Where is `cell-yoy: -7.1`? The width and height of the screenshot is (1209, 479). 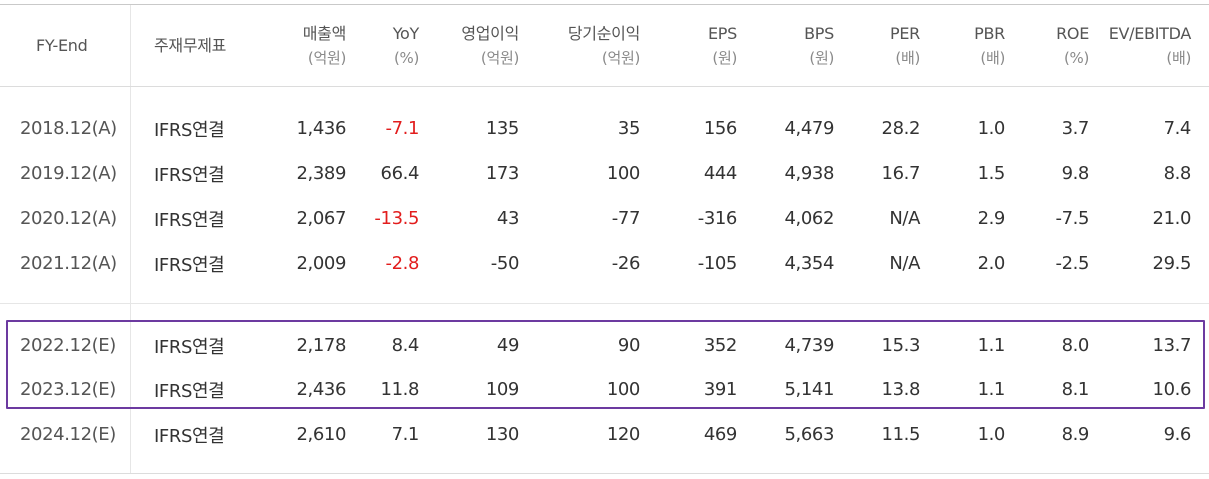
cell-yoy: -7.1 is located at coordinates (402, 128).